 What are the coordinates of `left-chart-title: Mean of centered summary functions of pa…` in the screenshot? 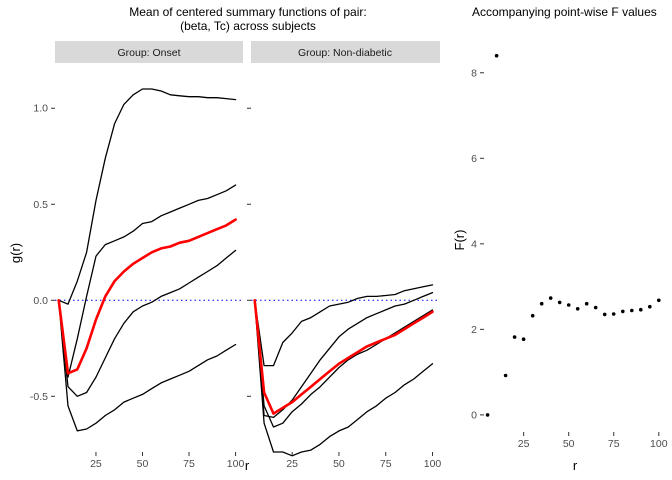 It's located at (247, 12).